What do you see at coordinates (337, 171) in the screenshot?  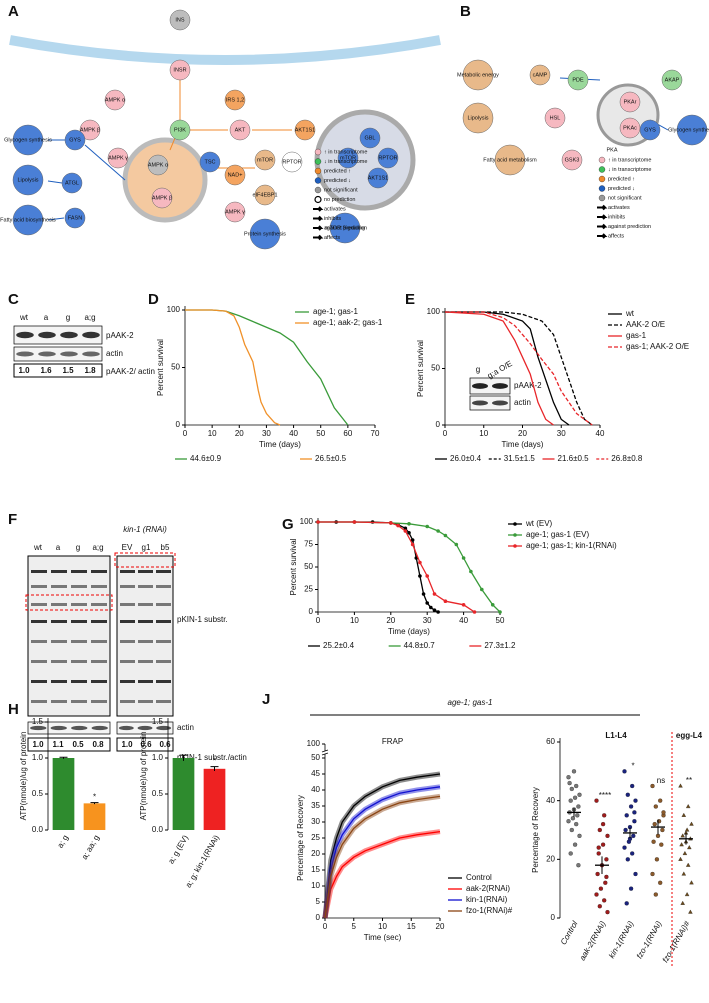 I see `legend-text: predicted ↑` at bounding box center [337, 171].